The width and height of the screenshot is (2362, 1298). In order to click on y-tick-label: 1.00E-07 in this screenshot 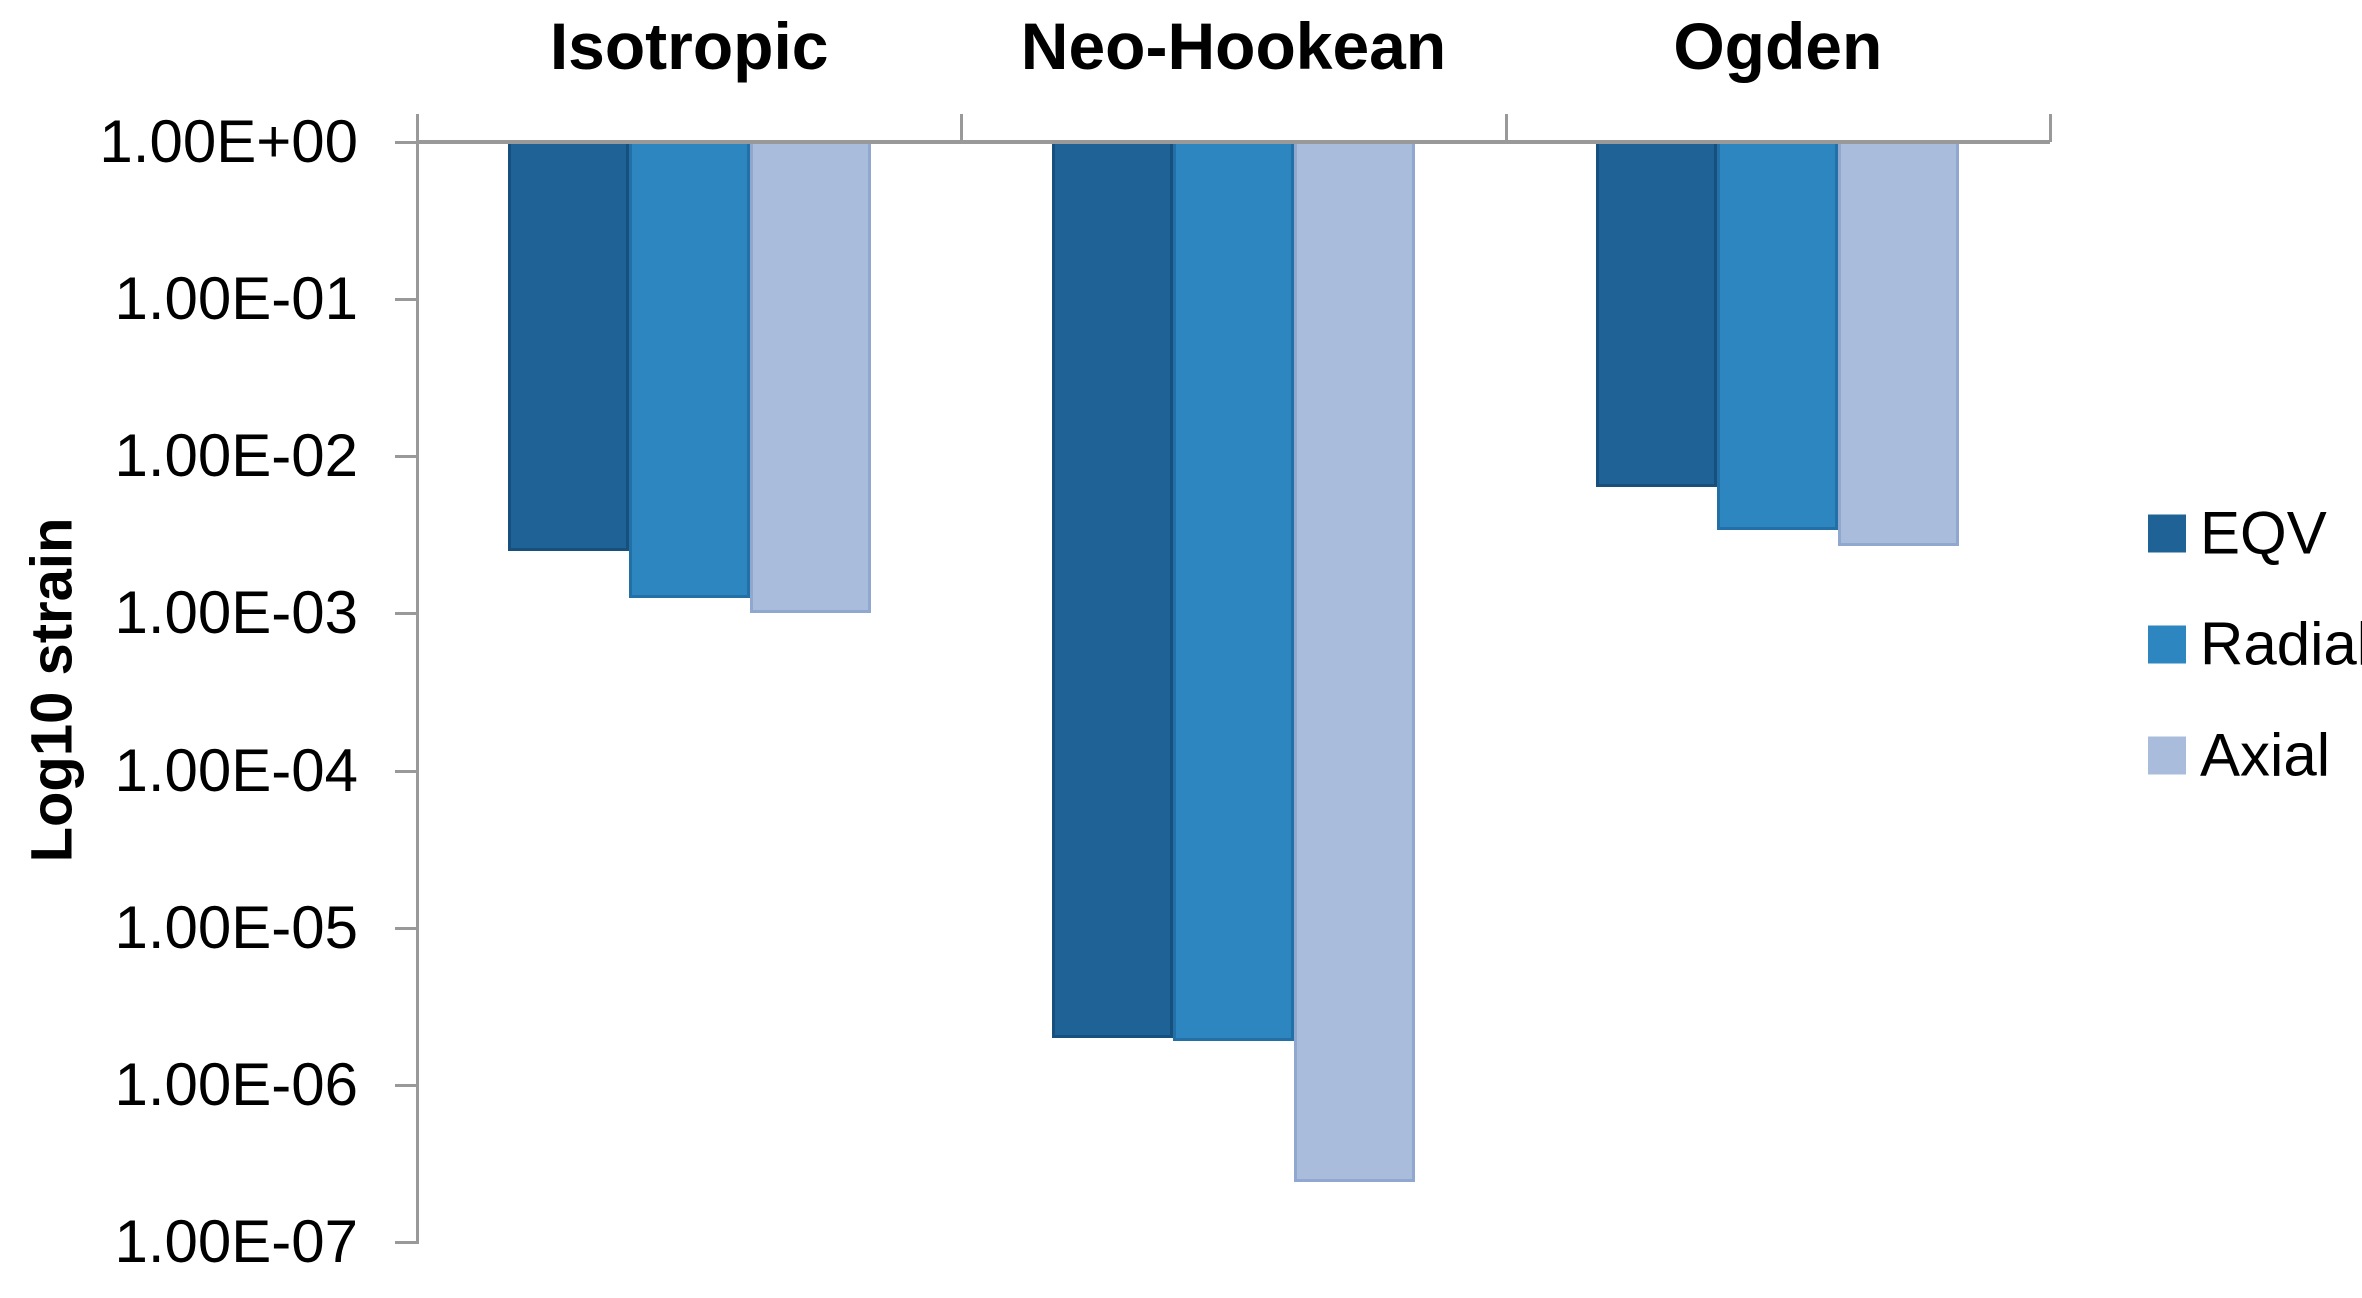, I will do `click(236, 1241)`.